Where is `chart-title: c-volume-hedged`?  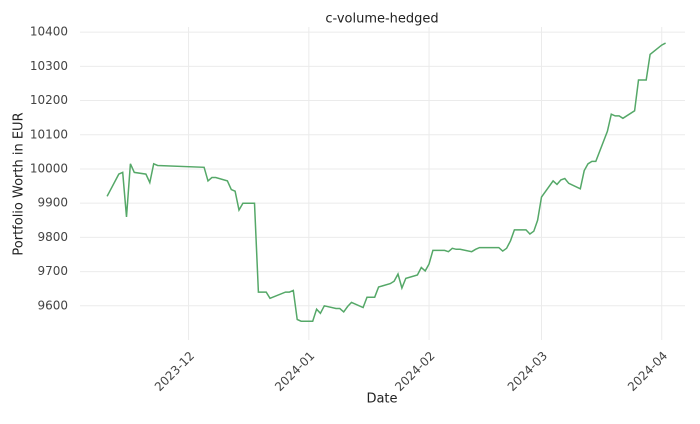
chart-title: c-volume-hedged is located at coordinates (381, 19).